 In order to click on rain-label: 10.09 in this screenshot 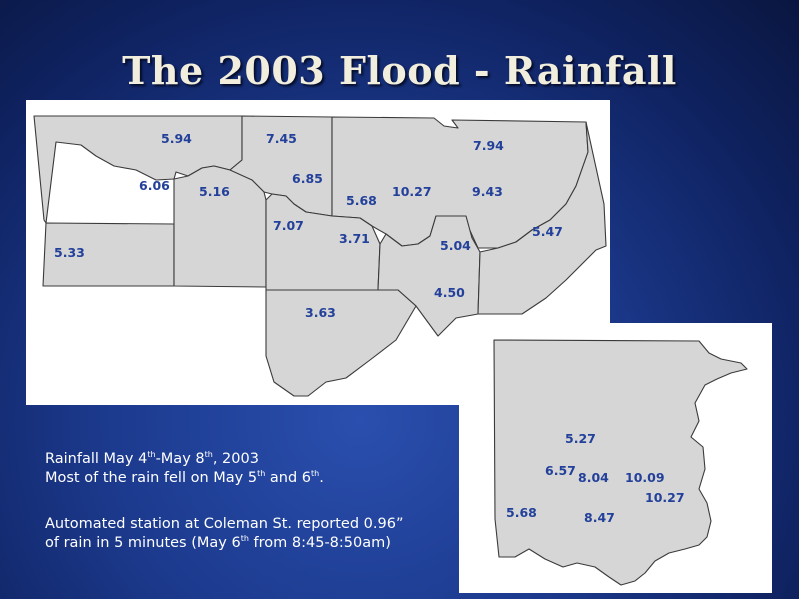, I will do `click(645, 477)`.